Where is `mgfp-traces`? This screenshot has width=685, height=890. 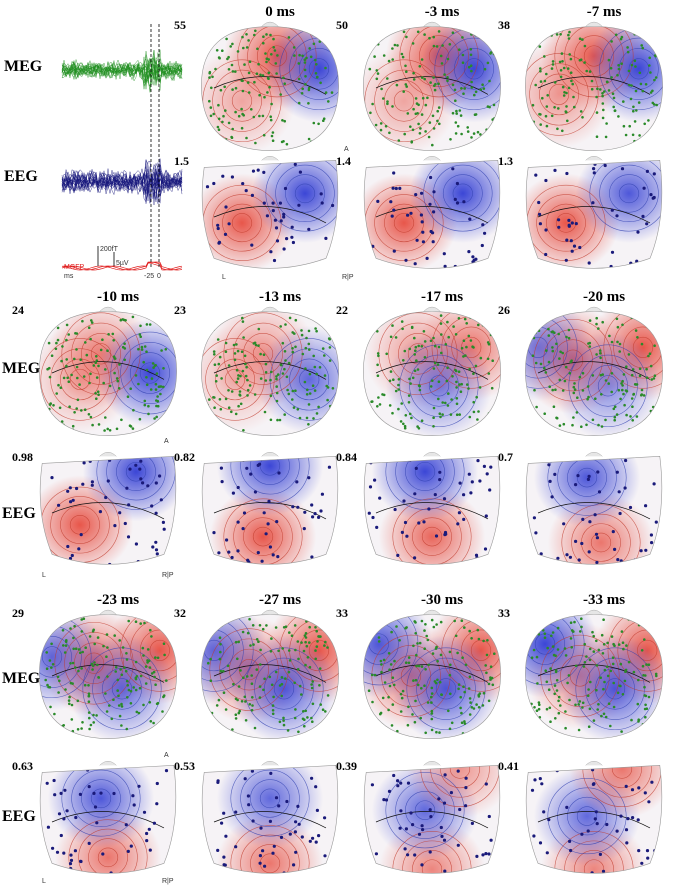 mgfp-traces is located at coordinates (122, 266).